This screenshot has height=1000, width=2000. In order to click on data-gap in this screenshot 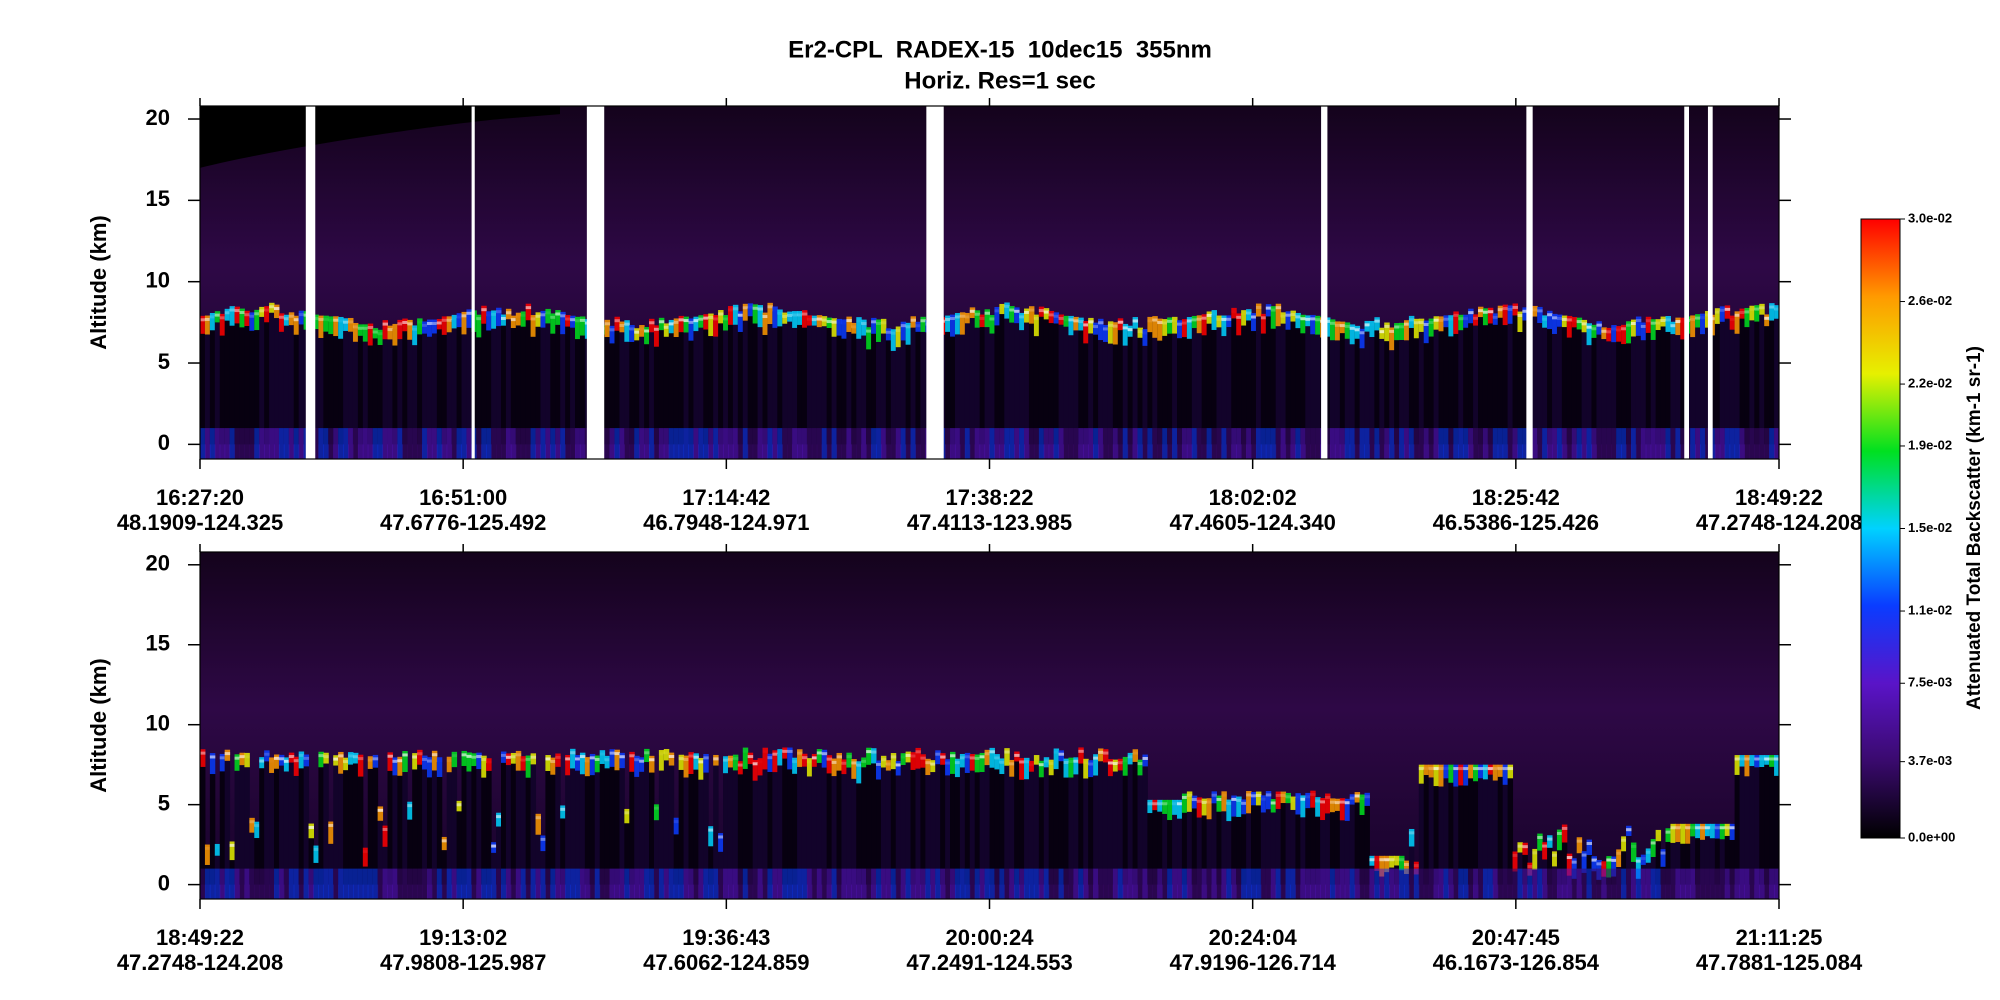, I will do `click(595, 282)`.